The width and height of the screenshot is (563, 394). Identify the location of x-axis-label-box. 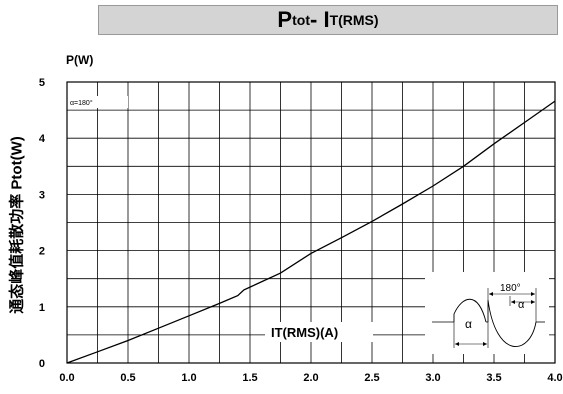
(319, 332).